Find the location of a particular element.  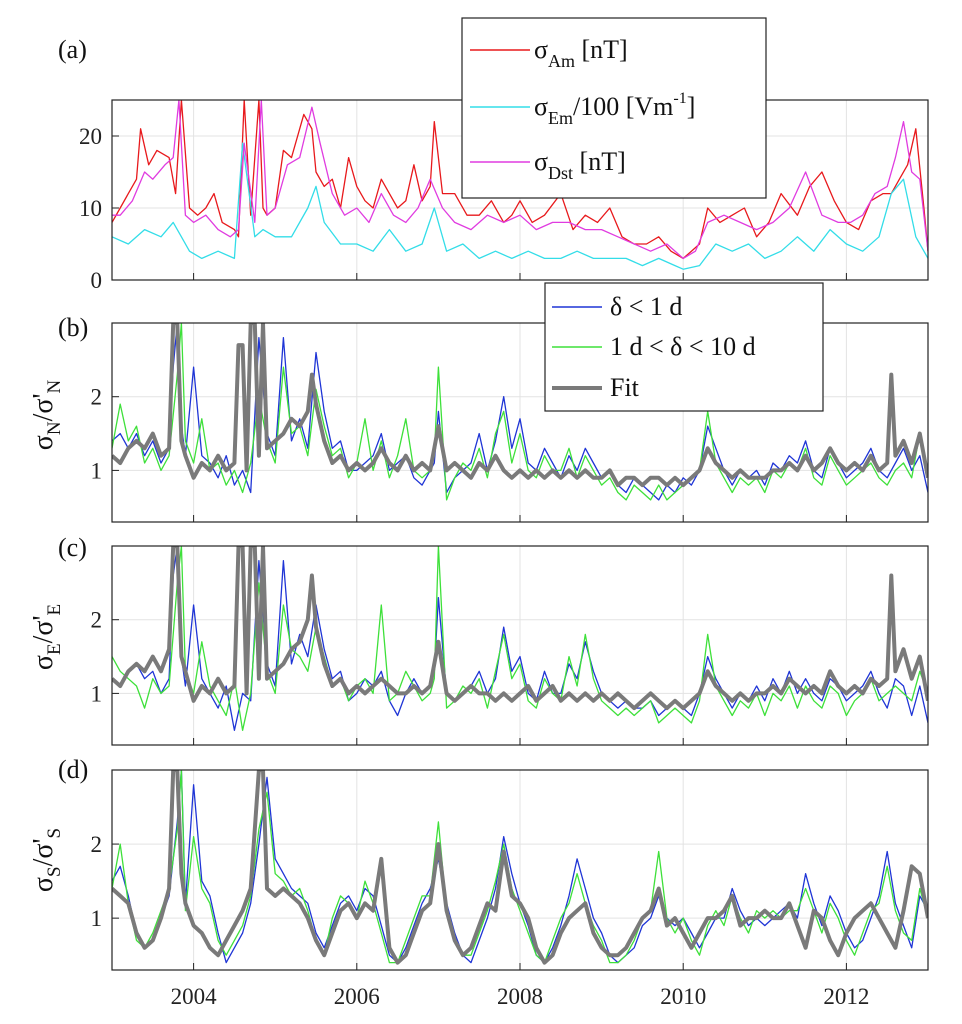

ylabel-b: σN/σ'N is located at coordinates (46, 414).